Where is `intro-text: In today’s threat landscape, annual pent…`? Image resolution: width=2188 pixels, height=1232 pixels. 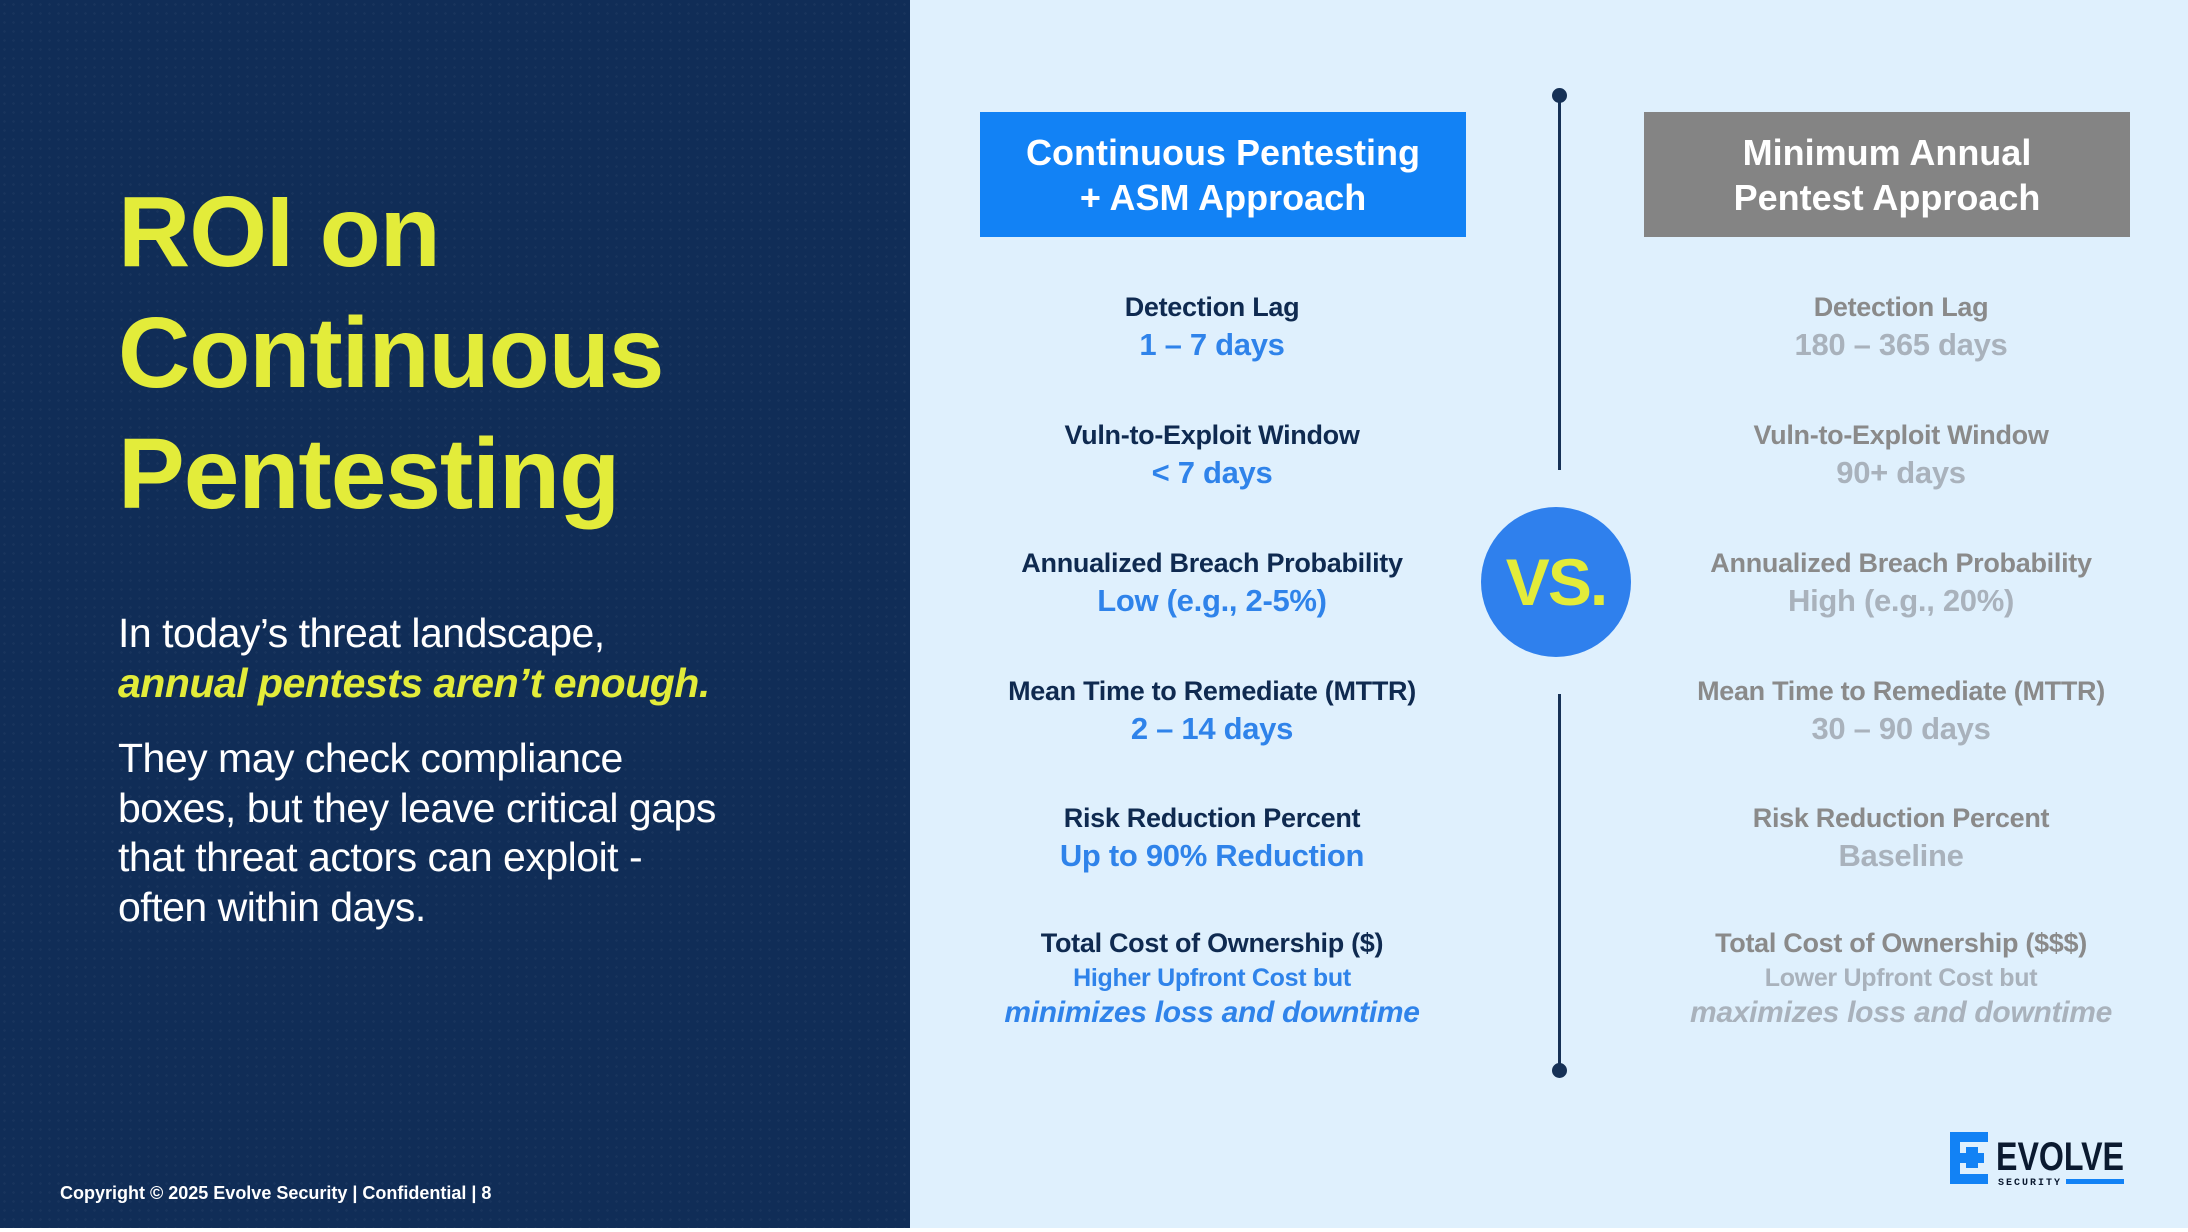
intro-text: In today’s threat landscape, annual pent… is located at coordinates (478, 658).